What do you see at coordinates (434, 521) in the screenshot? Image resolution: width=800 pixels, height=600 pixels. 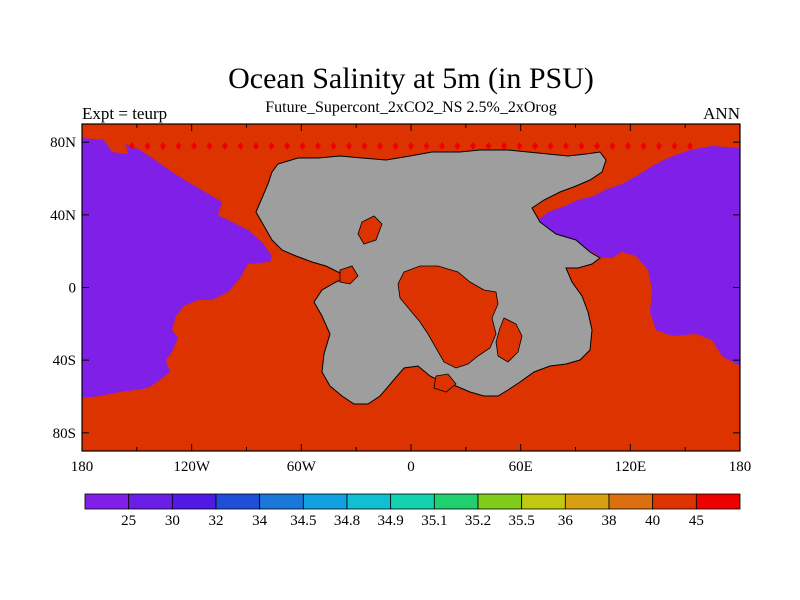 I see `colorbar-label: 35.1` at bounding box center [434, 521].